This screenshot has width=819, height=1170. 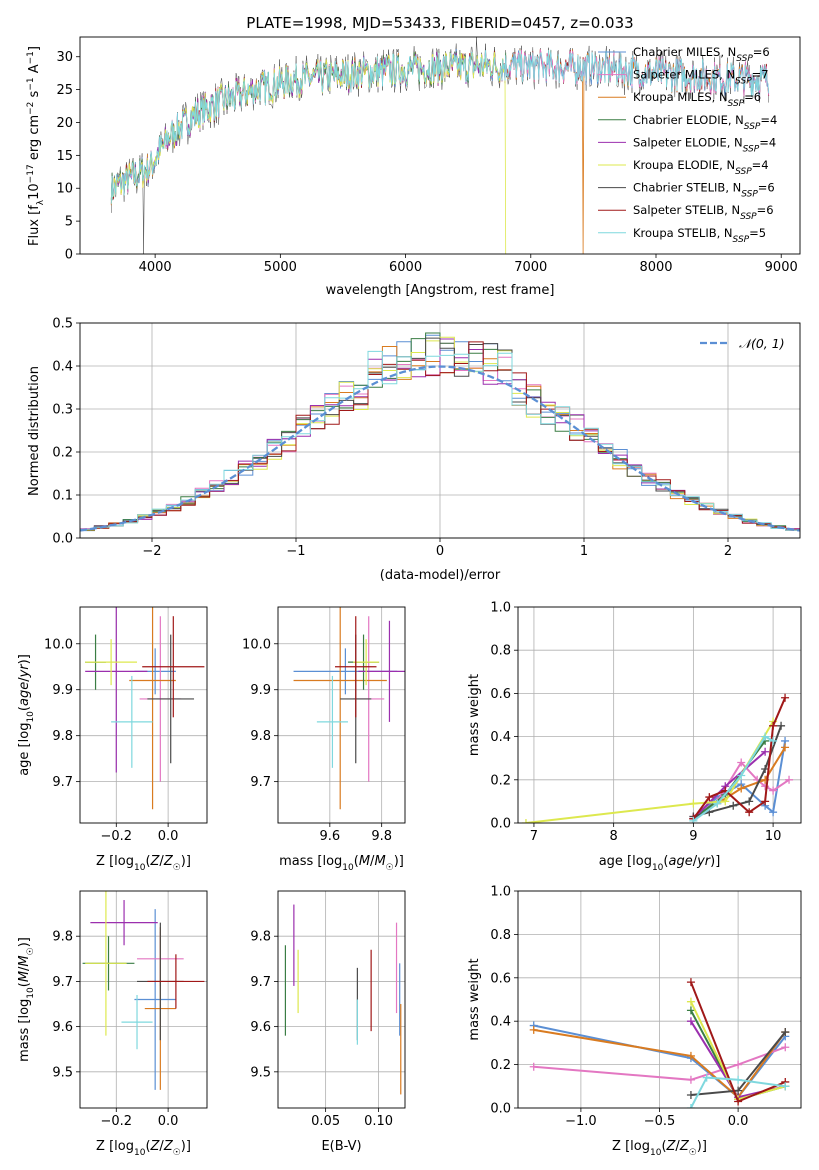 What do you see at coordinates (660, 1121) in the screenshot?
I see `x-tick-label: −0.5` at bounding box center [660, 1121].